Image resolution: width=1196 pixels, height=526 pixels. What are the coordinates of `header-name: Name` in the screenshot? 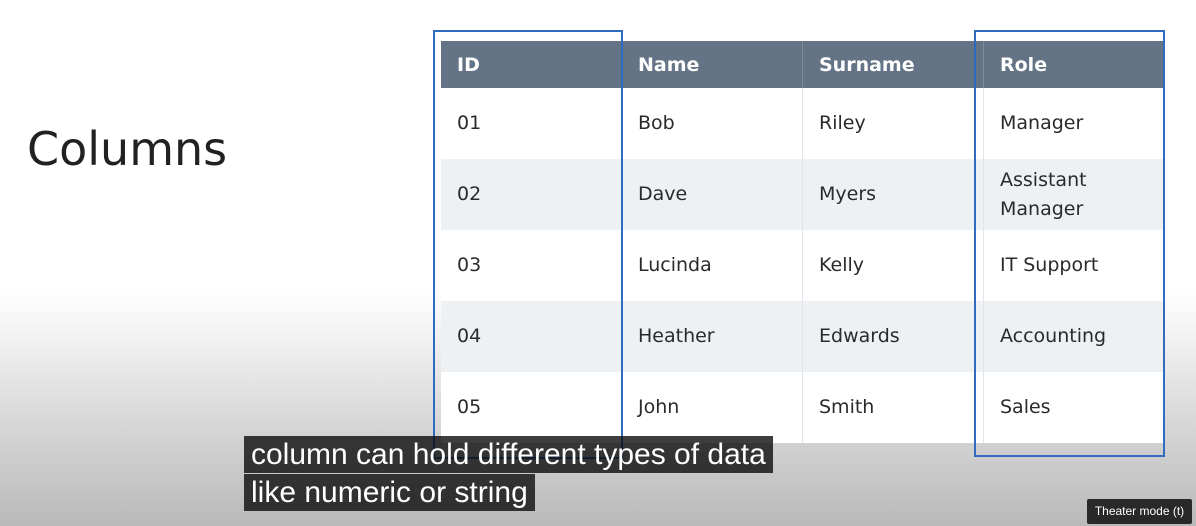 It's located at (712, 64).